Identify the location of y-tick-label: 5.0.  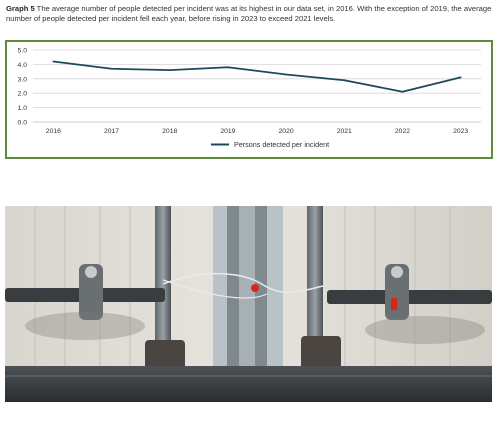
(23, 51).